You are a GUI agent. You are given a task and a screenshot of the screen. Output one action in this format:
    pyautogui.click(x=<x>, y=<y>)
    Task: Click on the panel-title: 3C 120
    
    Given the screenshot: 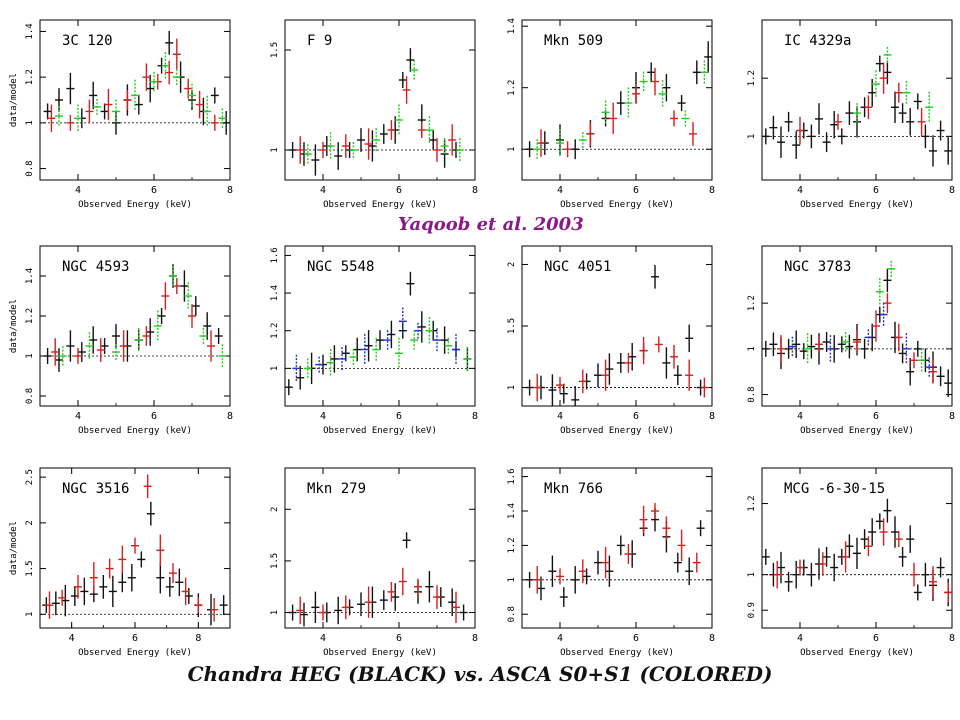 What is the action you would take?
    pyautogui.click(x=87, y=41)
    